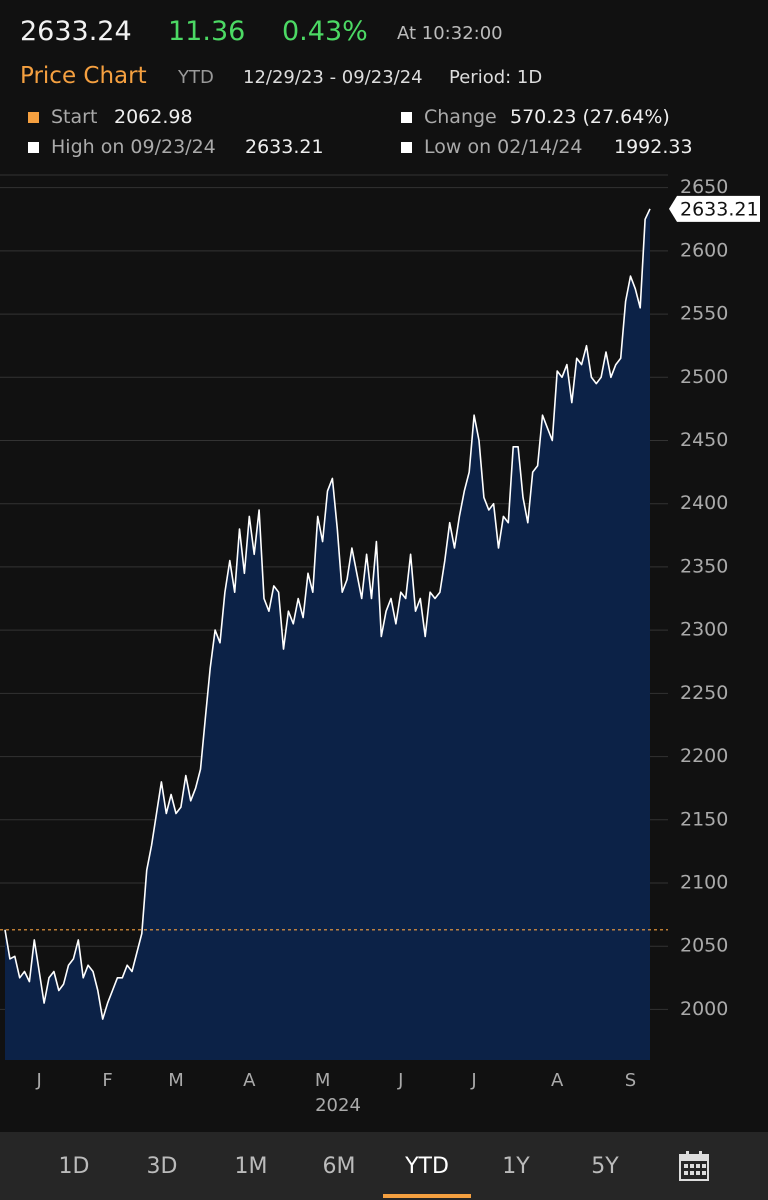  What do you see at coordinates (694, 1166) in the screenshot?
I see `calendar-icon` at bounding box center [694, 1166].